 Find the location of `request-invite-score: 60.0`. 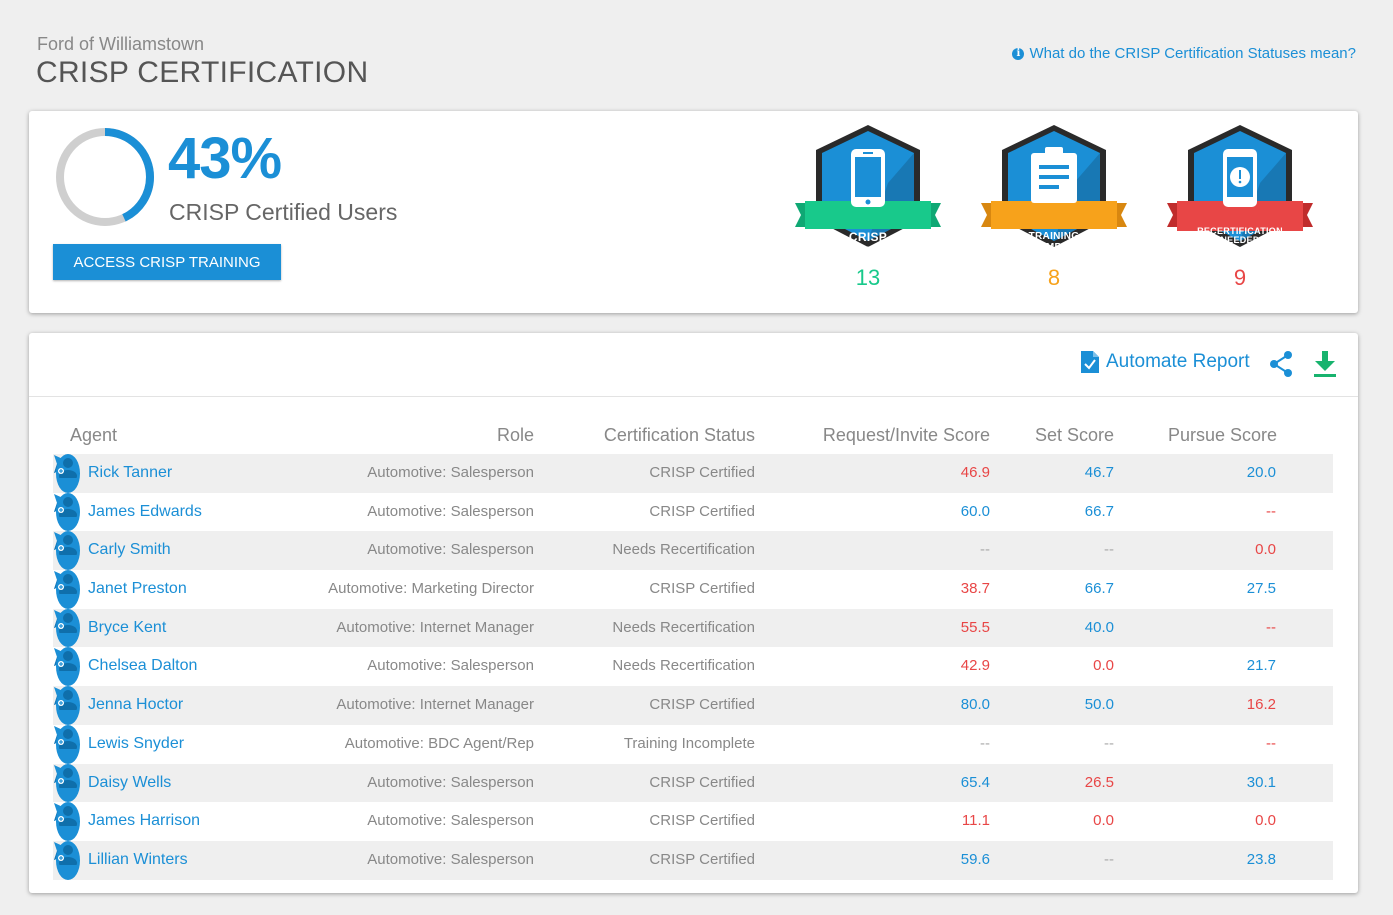

request-invite-score: 60.0 is located at coordinates (975, 511).